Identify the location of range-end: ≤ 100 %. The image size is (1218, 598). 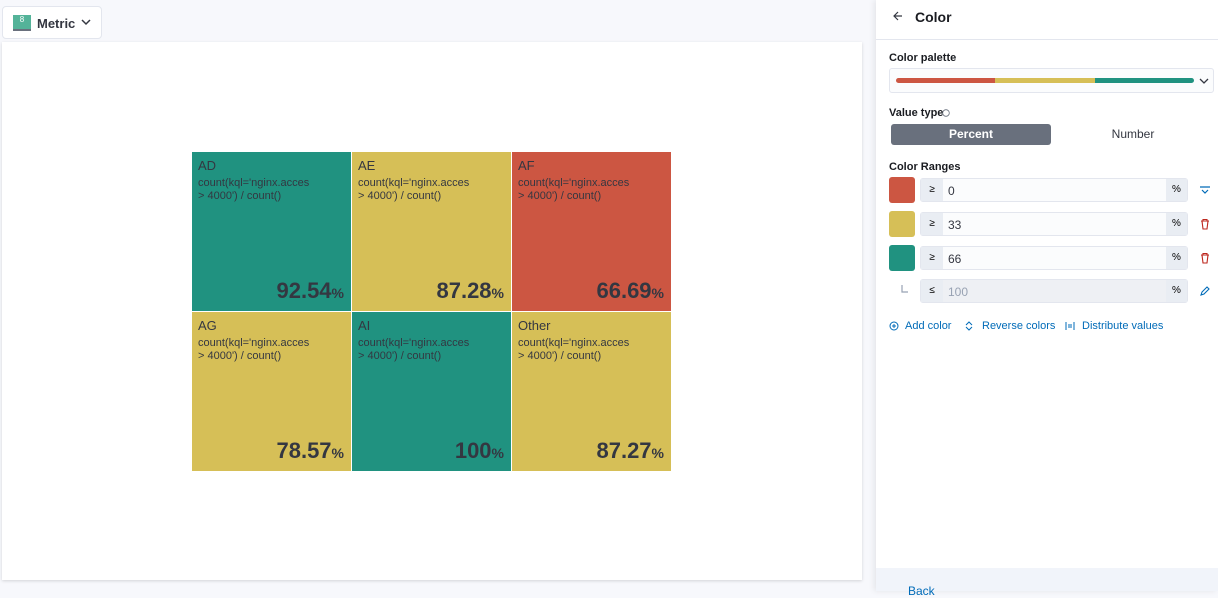
(1039, 291).